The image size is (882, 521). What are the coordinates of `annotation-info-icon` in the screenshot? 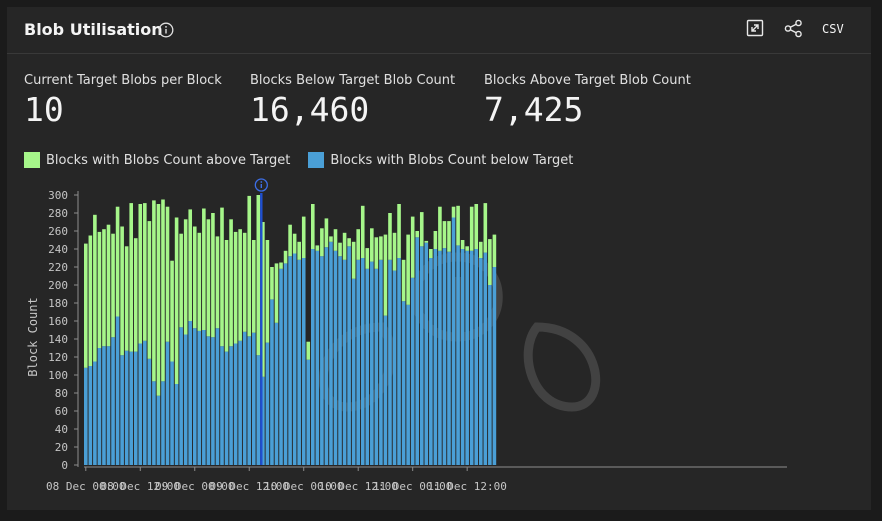 It's located at (261, 185).